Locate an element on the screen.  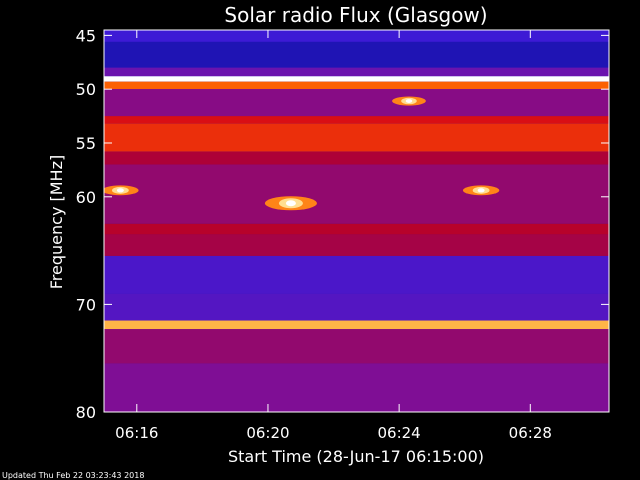
y-tick-label-1: 50 is located at coordinates (86, 89).